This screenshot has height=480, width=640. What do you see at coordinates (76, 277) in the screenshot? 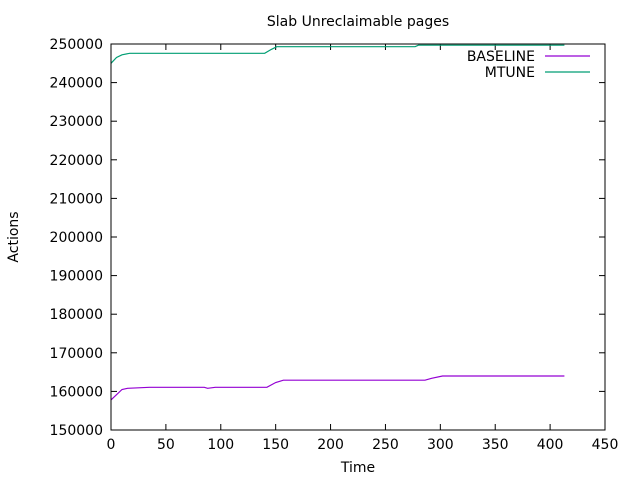
I see `y-tick-label: 190000` at bounding box center [76, 277].